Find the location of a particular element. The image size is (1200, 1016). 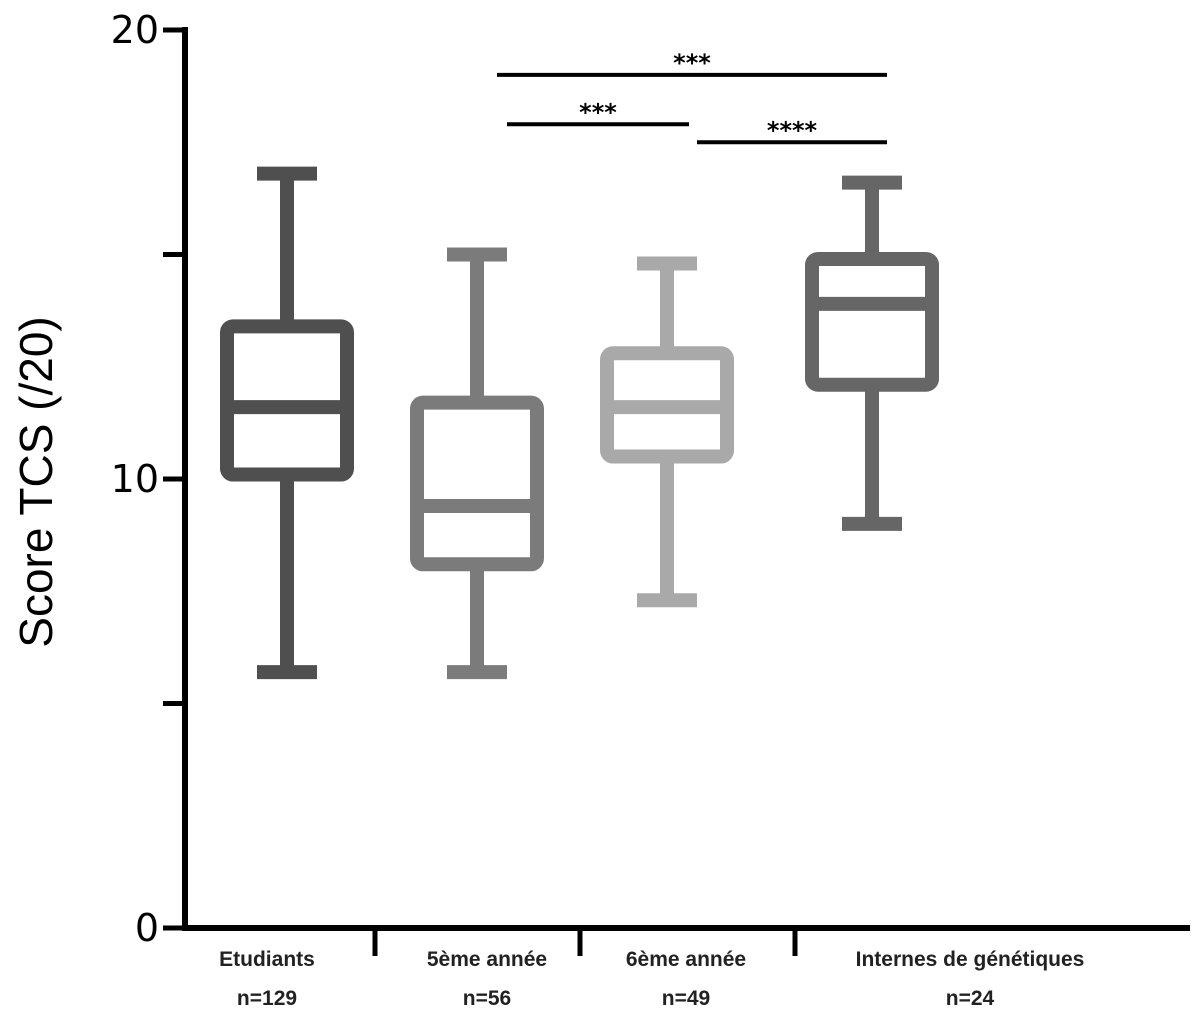

significance-0: *** is located at coordinates (692, 63).